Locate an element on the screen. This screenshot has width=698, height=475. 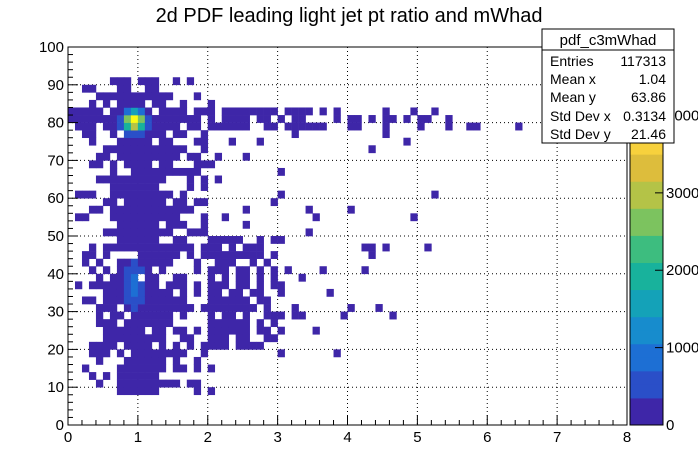
y-tick-label: 10 is located at coordinates (55, 387).